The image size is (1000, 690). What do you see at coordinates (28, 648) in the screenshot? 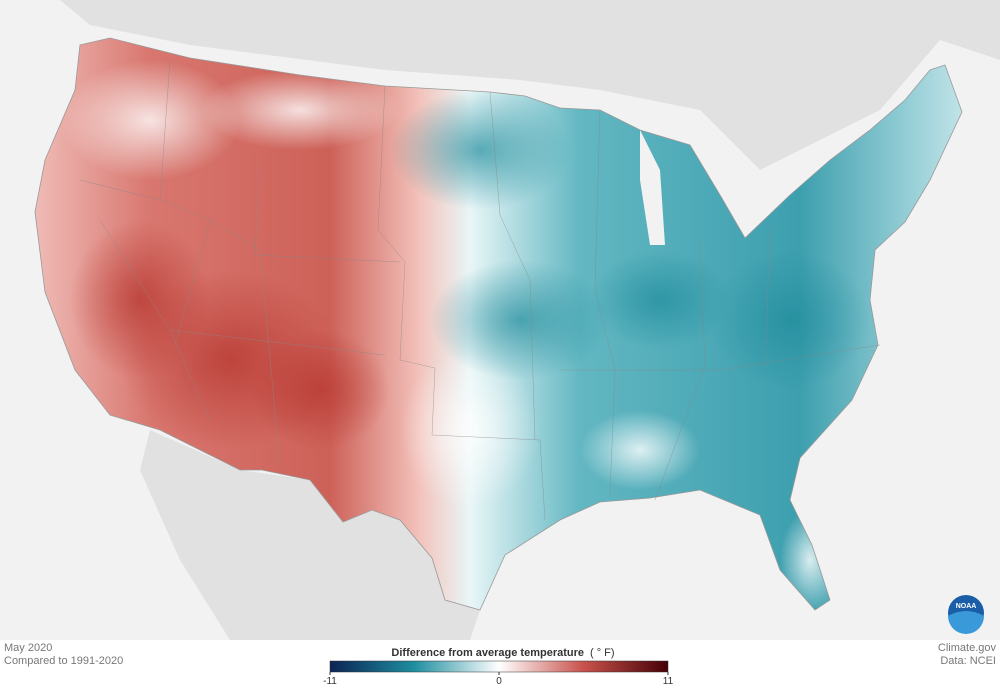
I see `month-label: May 2020` at bounding box center [28, 648].